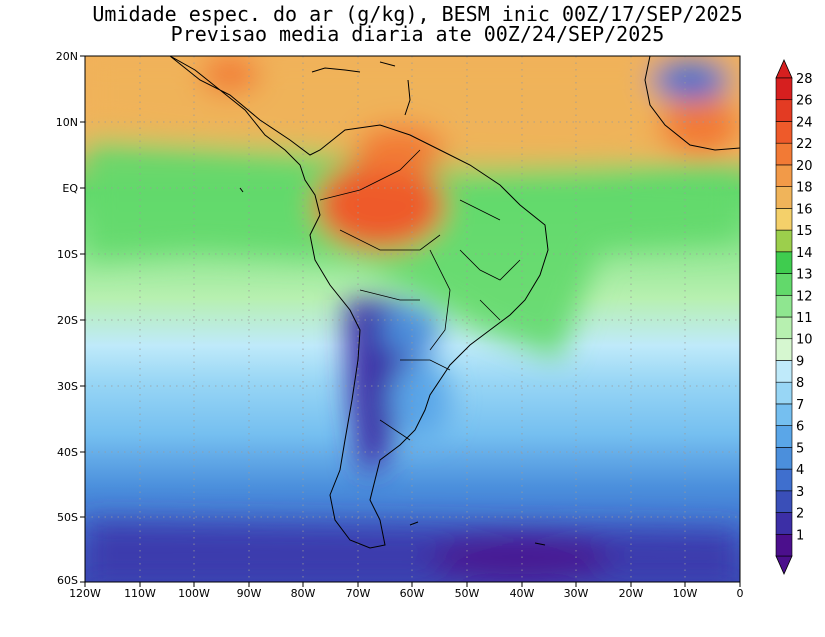 The image size is (825, 637). Describe the element at coordinates (67, 386) in the screenshot. I see `lat-label-30s: 30S` at that location.